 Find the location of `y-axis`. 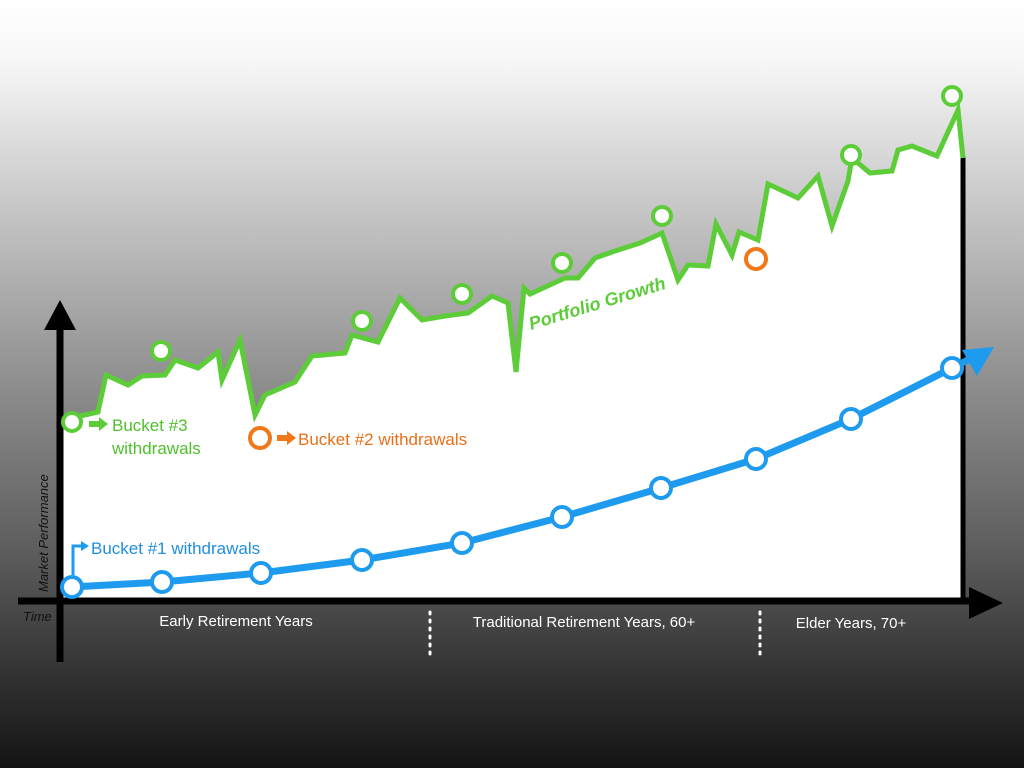

y-axis is located at coordinates (60, 481).